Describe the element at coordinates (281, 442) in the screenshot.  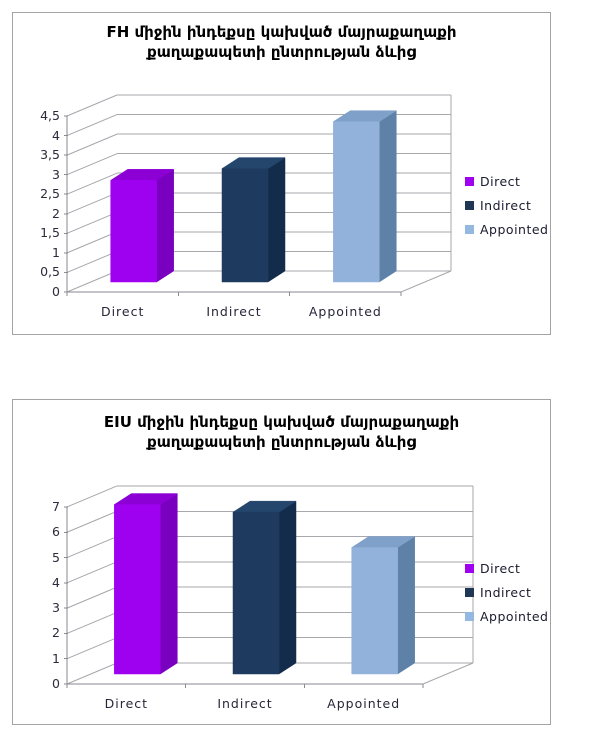
I see `eiu-chart-title-line2: քաղաքապետի ընտրության ձևից` at that location.